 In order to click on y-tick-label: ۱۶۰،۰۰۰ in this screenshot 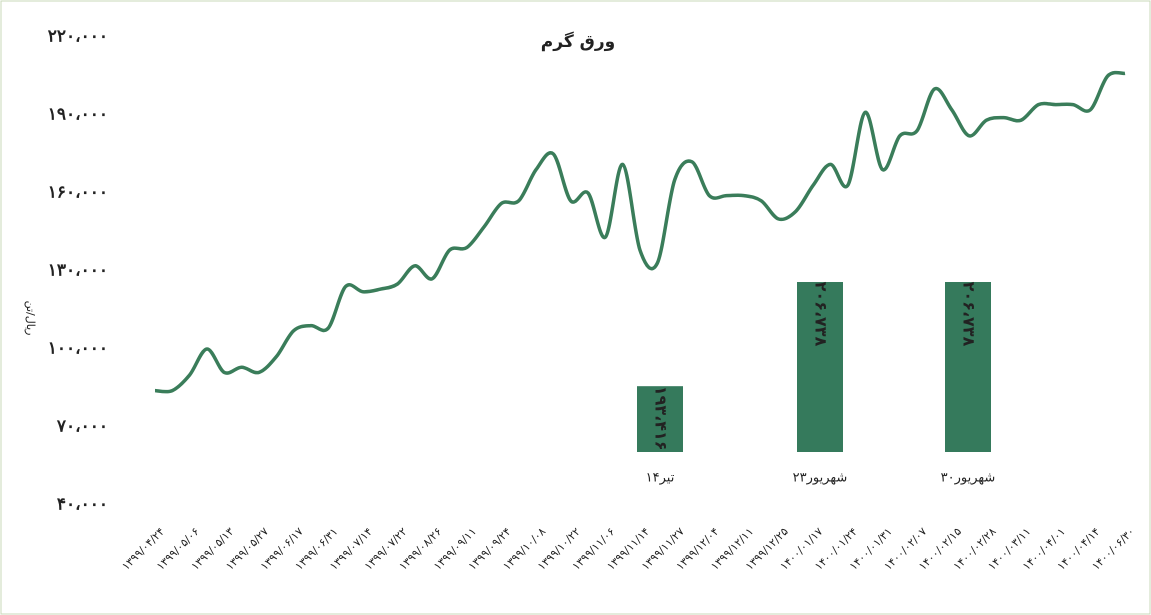, I will do `click(78, 193)`.